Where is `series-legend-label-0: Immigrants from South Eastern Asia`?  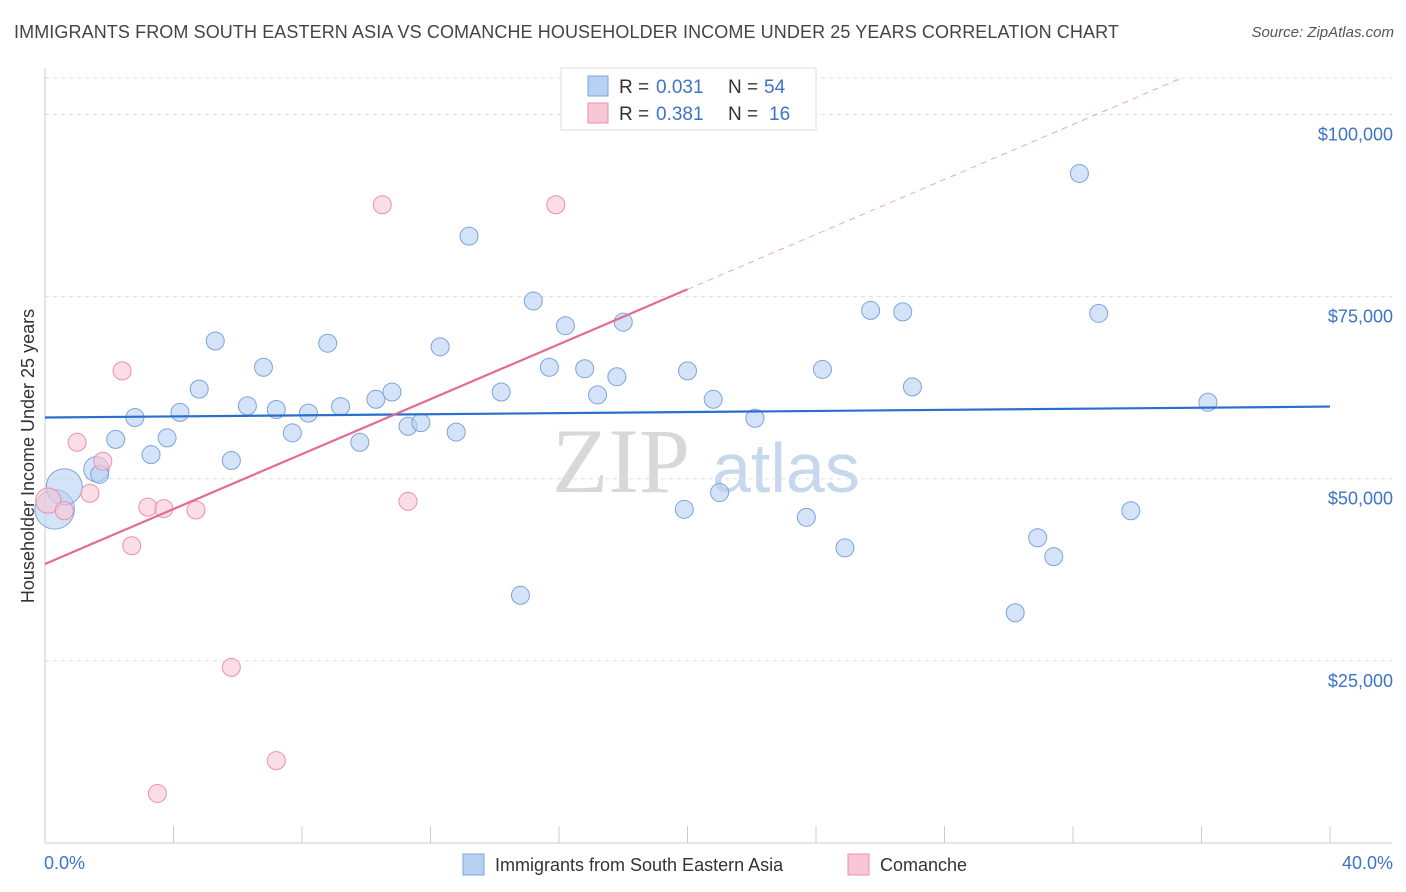
series-legend-label-0: Immigrants from South Eastern Asia is located at coordinates (639, 865).